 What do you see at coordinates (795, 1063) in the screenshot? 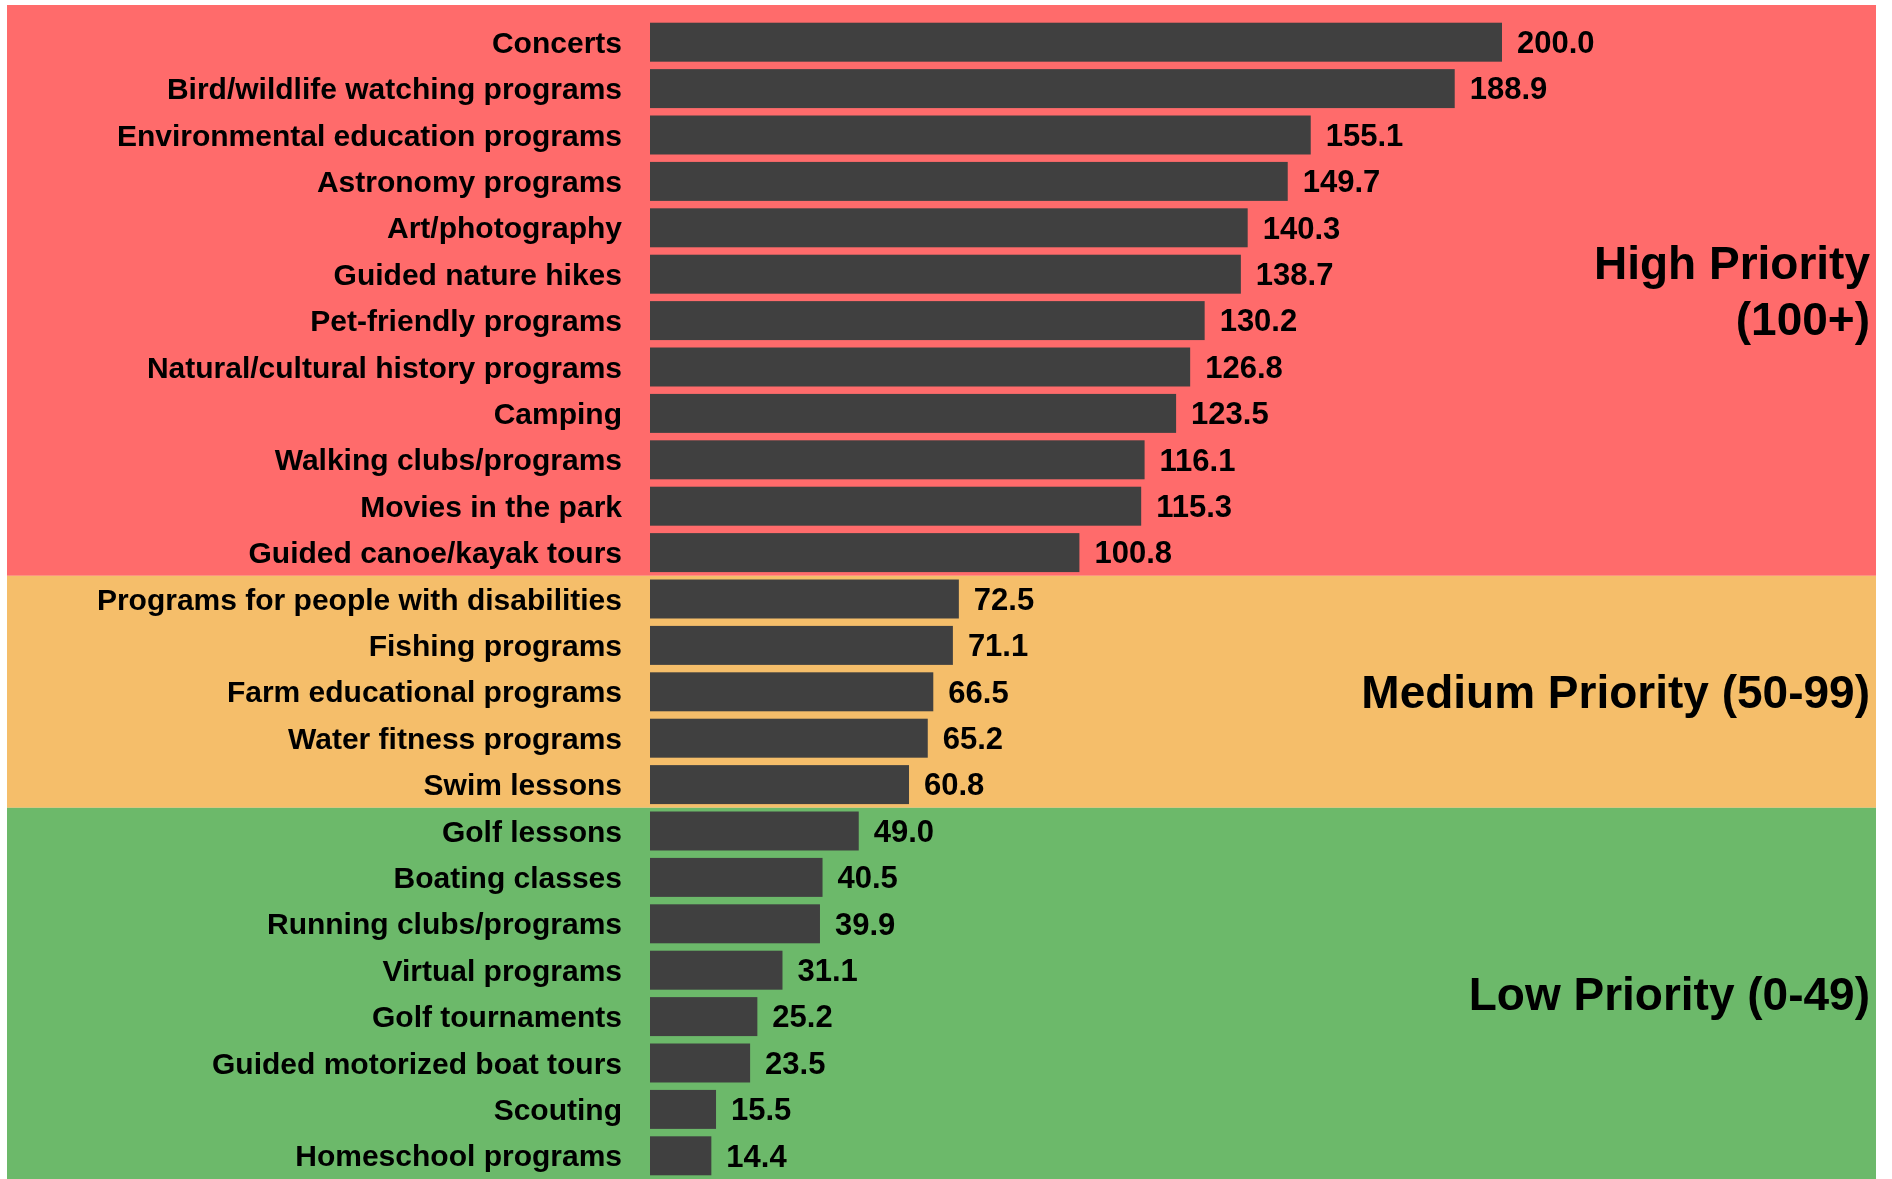
I see `data-label: 23.5` at bounding box center [795, 1063].